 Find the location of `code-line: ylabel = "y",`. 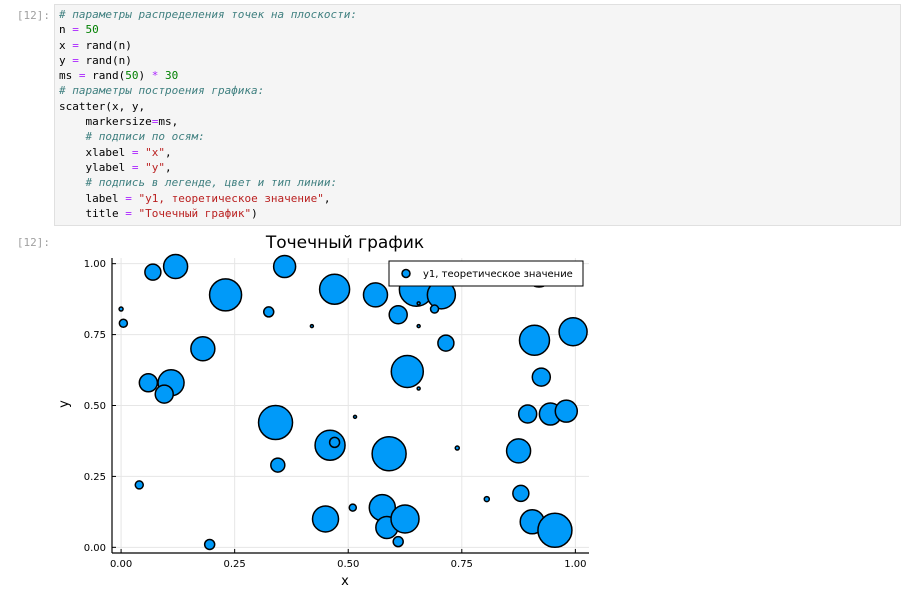

code-line: ylabel = "y", is located at coordinates (208, 167).